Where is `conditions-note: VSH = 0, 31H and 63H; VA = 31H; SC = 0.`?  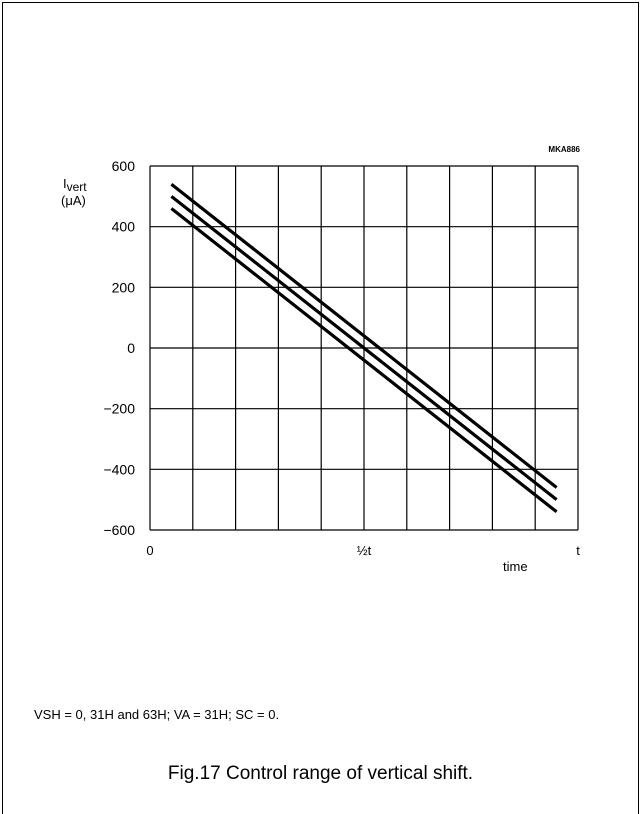
conditions-note: VSH = 0, 31H and 63H; VA = 31H; SC = 0. is located at coordinates (157, 714).